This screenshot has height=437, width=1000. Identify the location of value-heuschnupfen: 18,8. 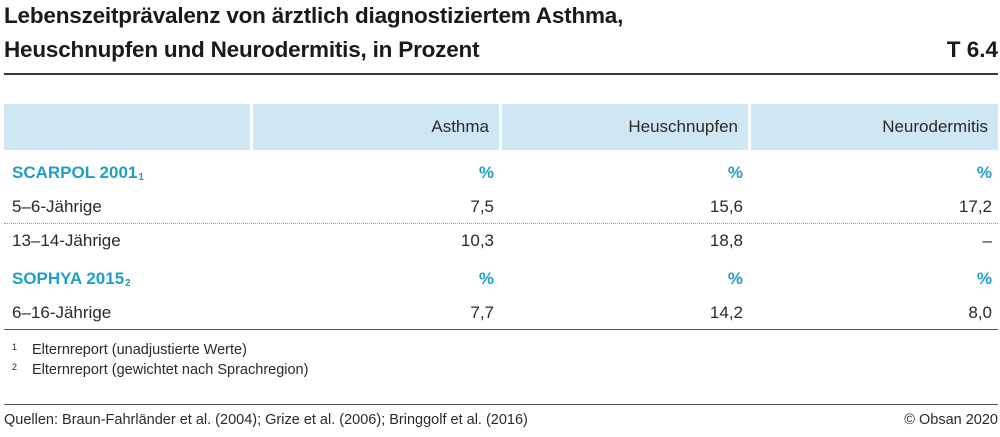
(726, 240).